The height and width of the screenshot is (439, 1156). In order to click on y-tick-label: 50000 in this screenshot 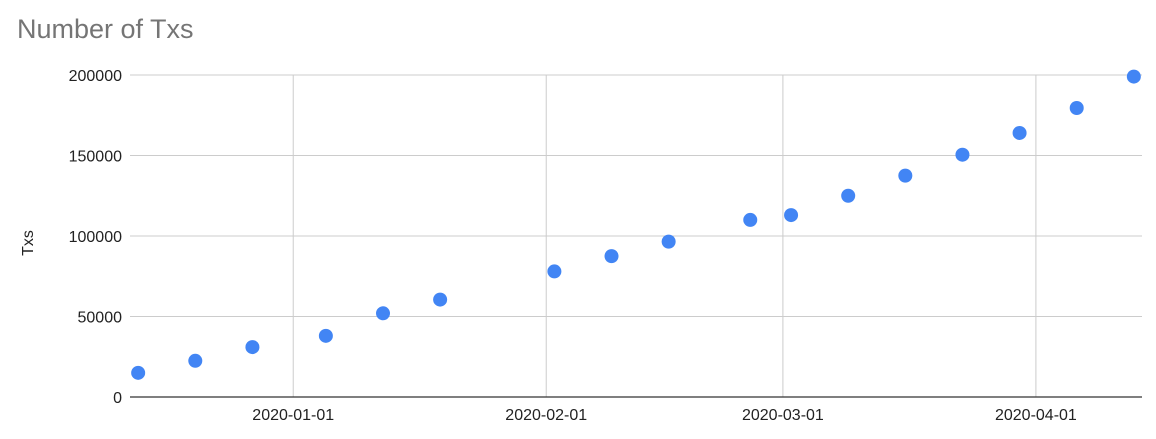, I will do `click(100, 318)`.